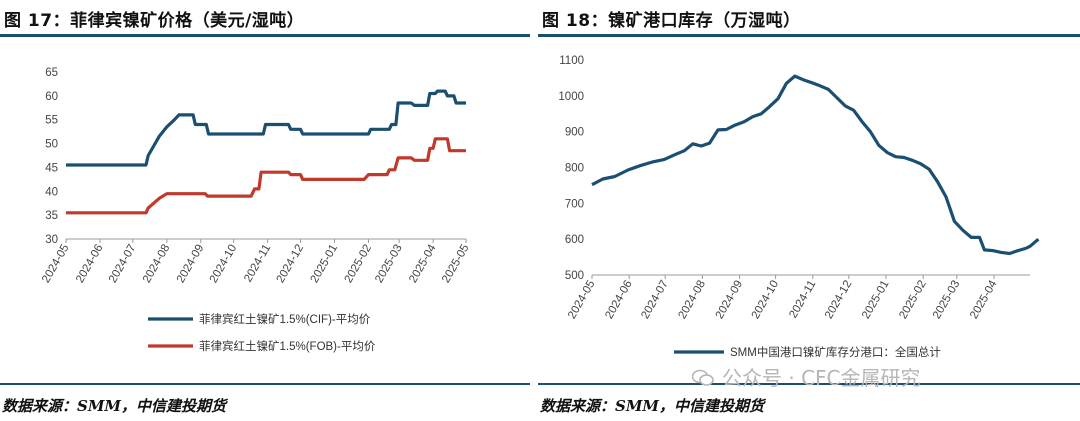 This screenshot has width=1080, height=421. What do you see at coordinates (571, 97) in the screenshot?
I see `y-tick-label: 1000` at bounding box center [571, 97].